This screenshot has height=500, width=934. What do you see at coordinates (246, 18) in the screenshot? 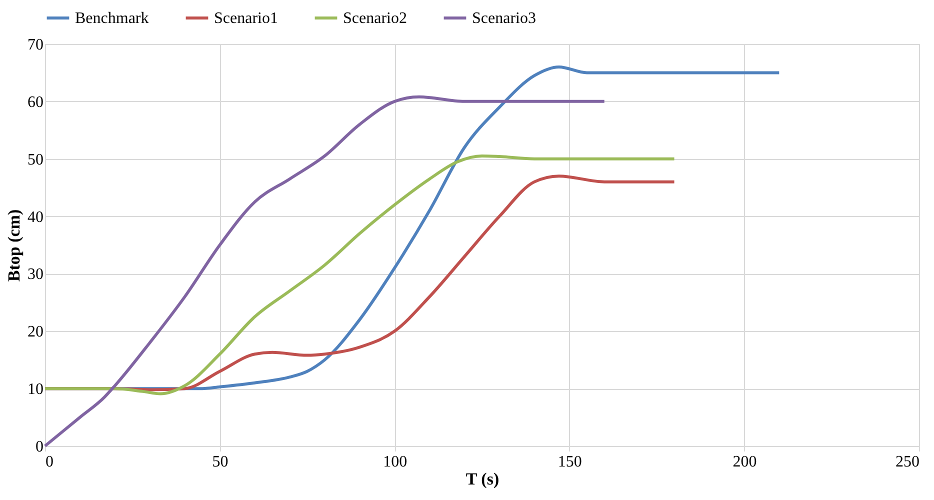
I see `legend-label: Scenario1` at bounding box center [246, 18].